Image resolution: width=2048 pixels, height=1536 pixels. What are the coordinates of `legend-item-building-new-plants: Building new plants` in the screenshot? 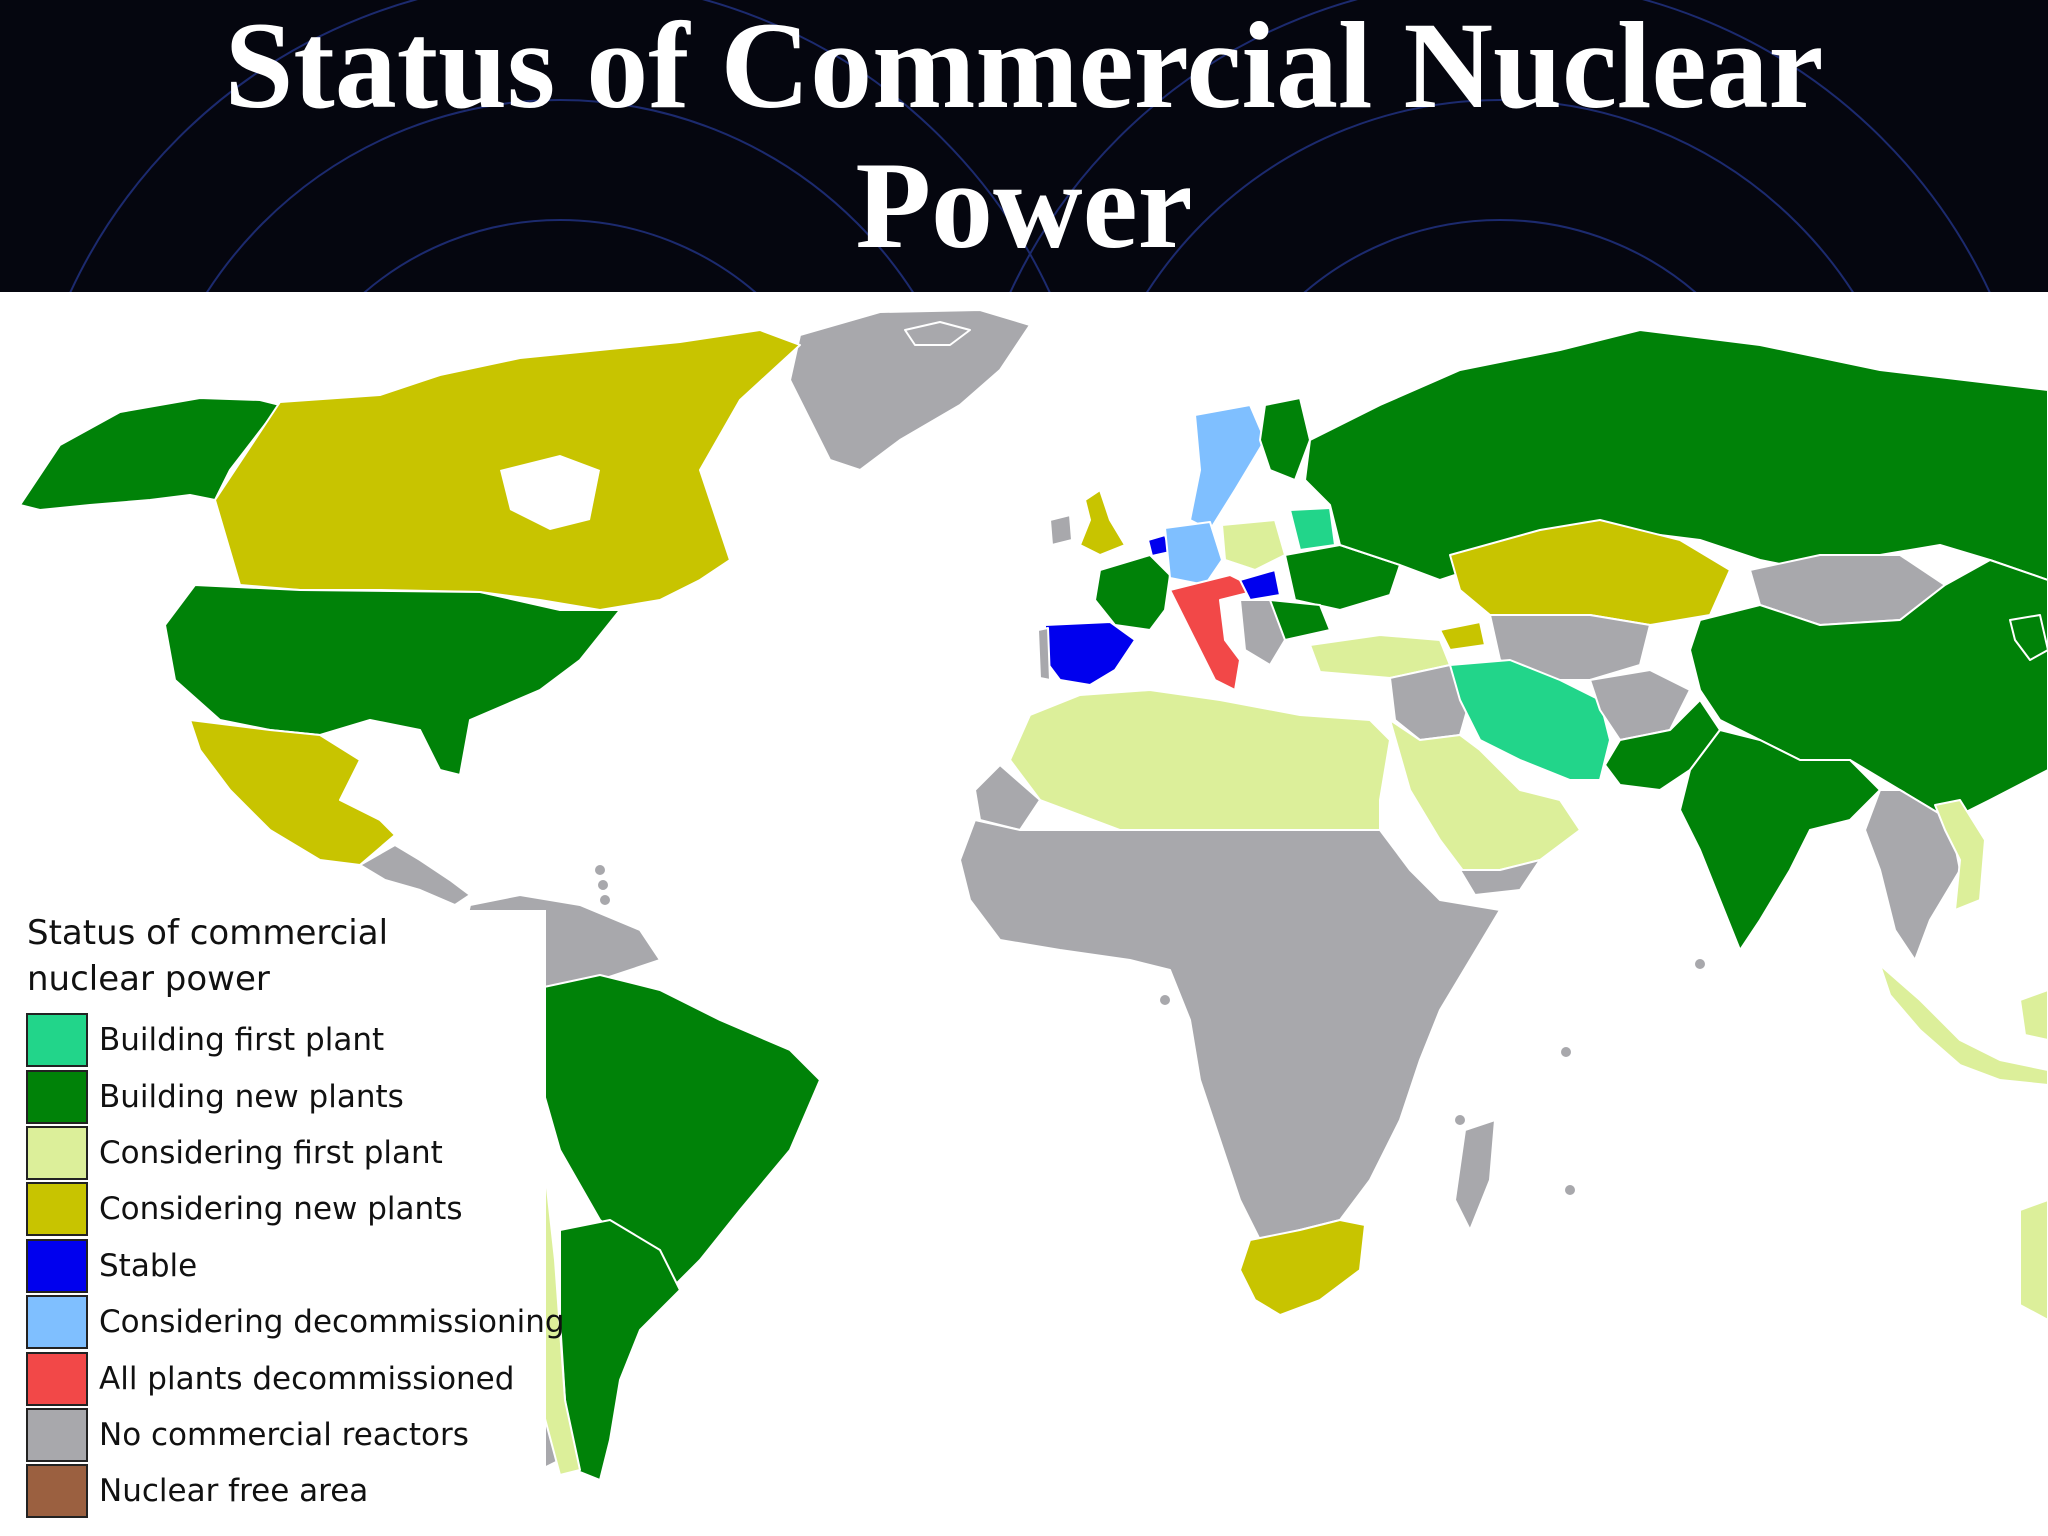 It's located at (286, 1096).